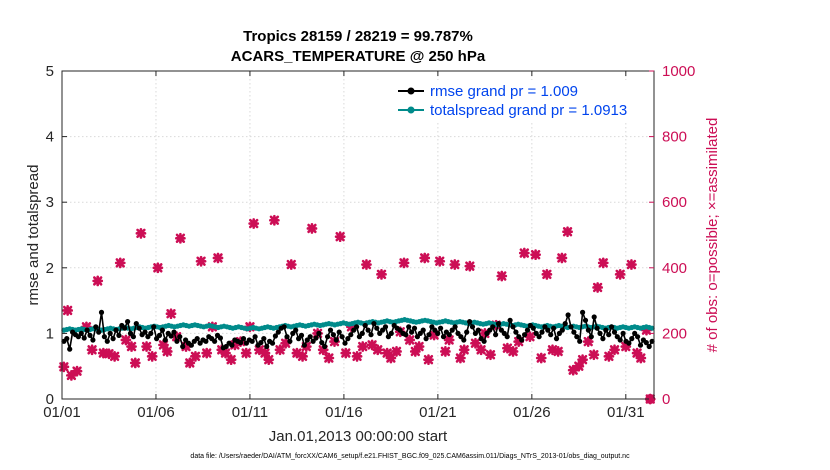  What do you see at coordinates (250, 412) in the screenshot?
I see `x-tick-label: 01/11` at bounding box center [250, 412].